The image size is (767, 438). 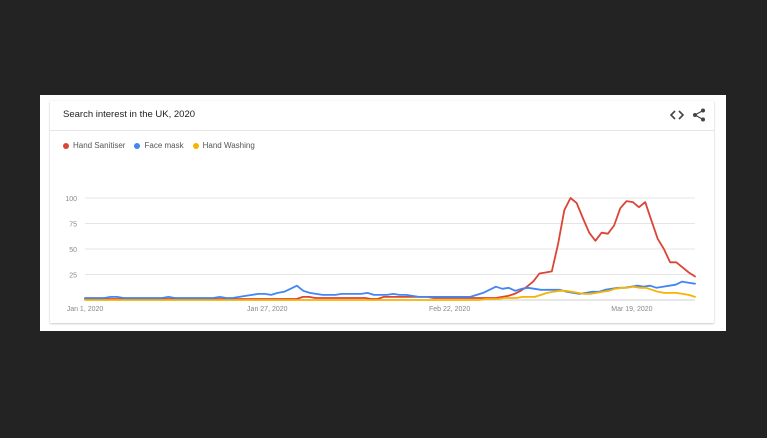 What do you see at coordinates (73, 225) in the screenshot?
I see `y-tick-label: 75` at bounding box center [73, 225].